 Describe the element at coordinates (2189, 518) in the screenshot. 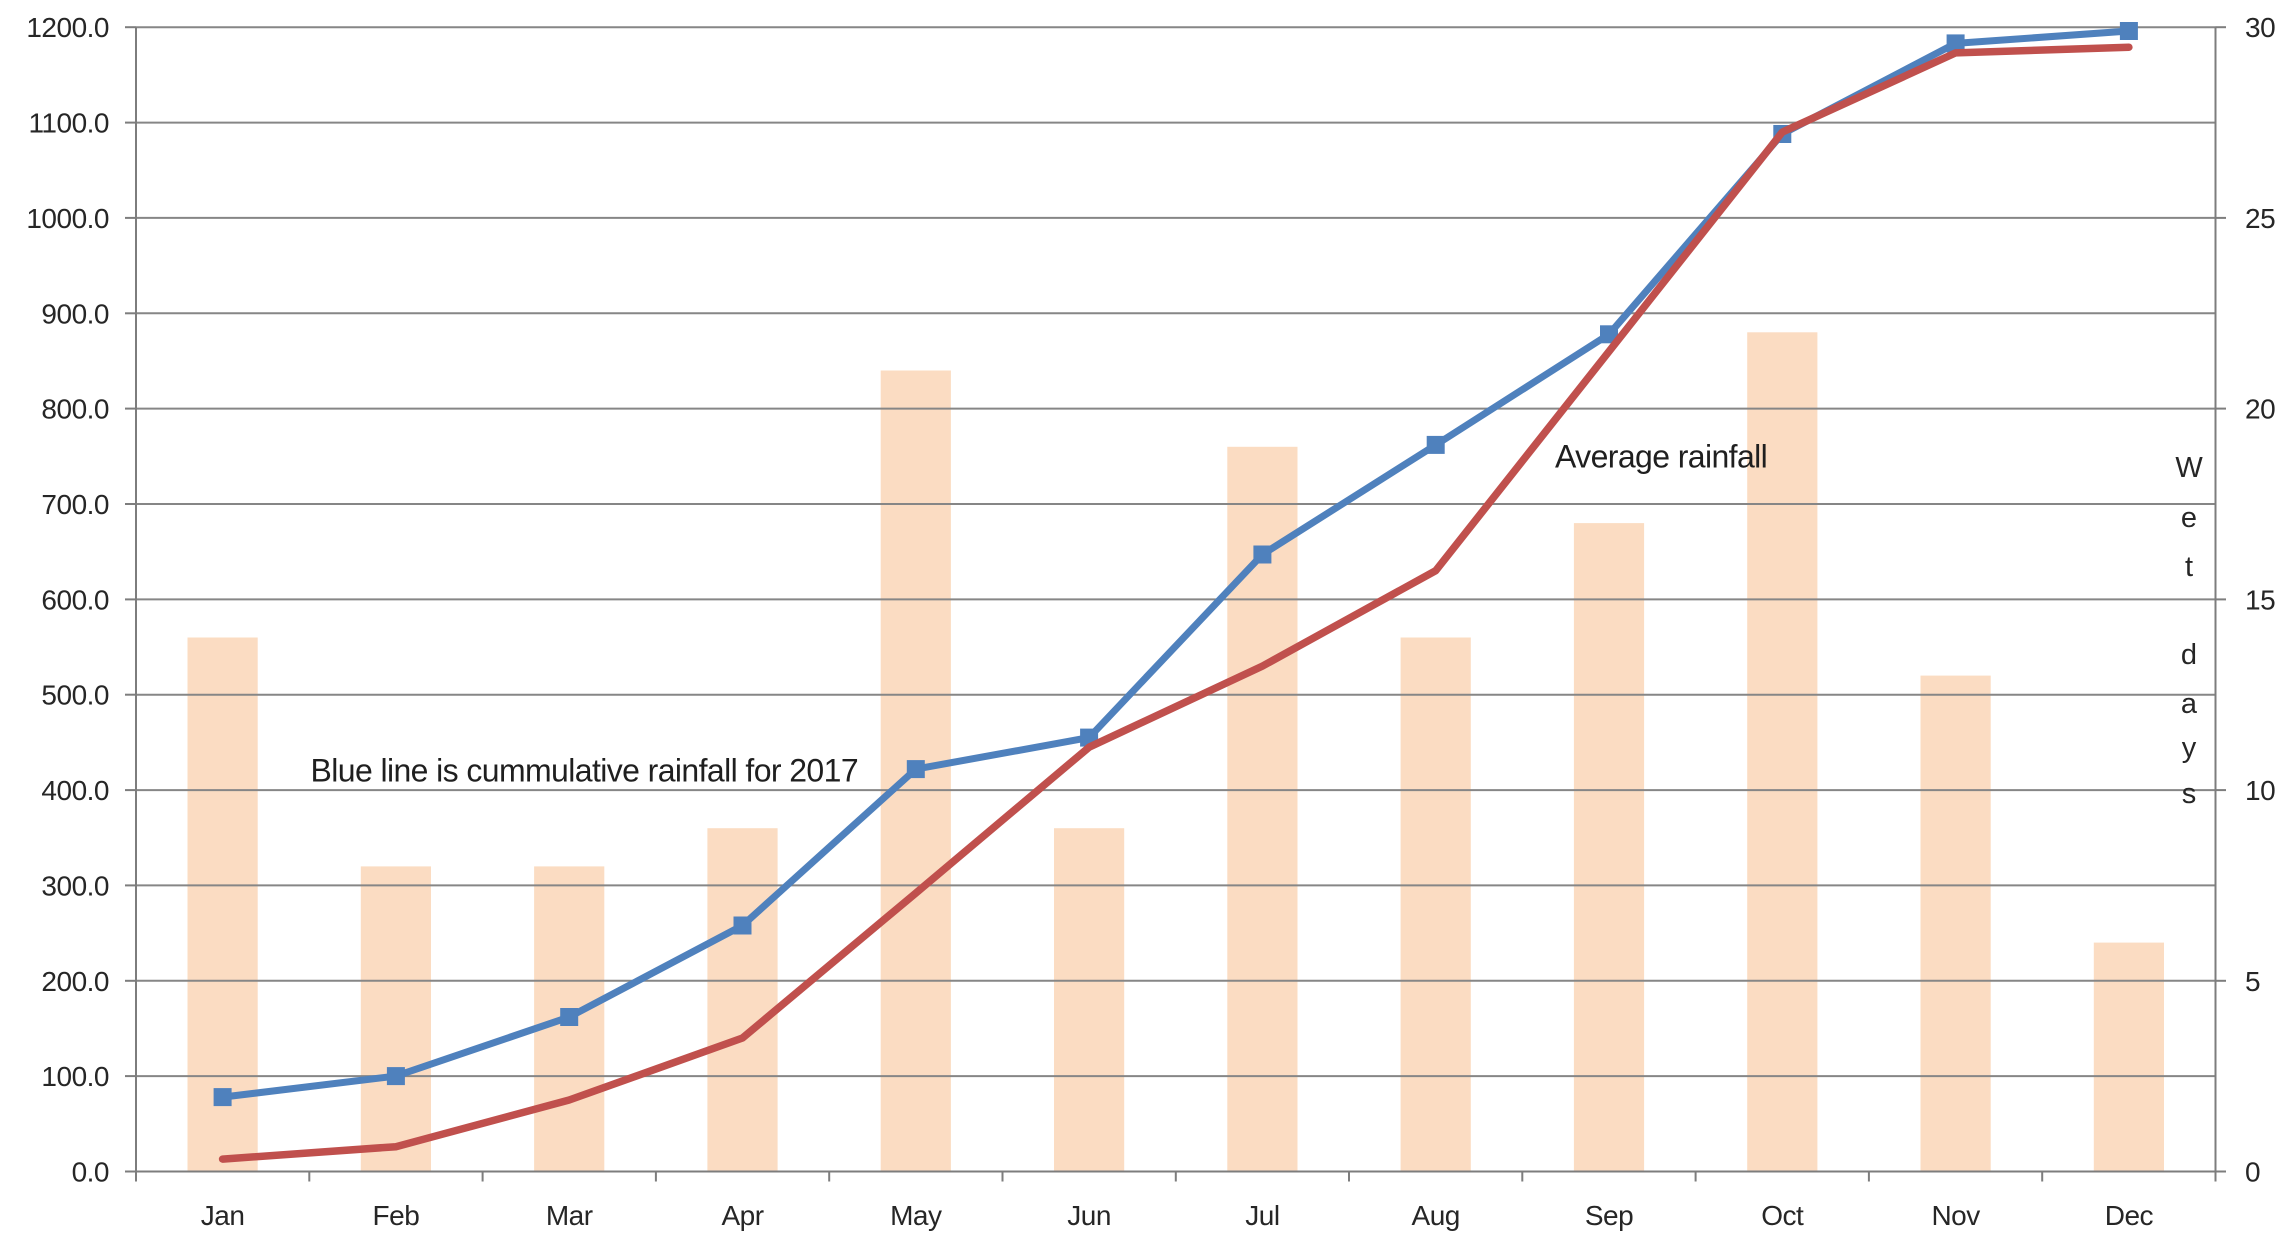

I see `svg-text: e` at that location.